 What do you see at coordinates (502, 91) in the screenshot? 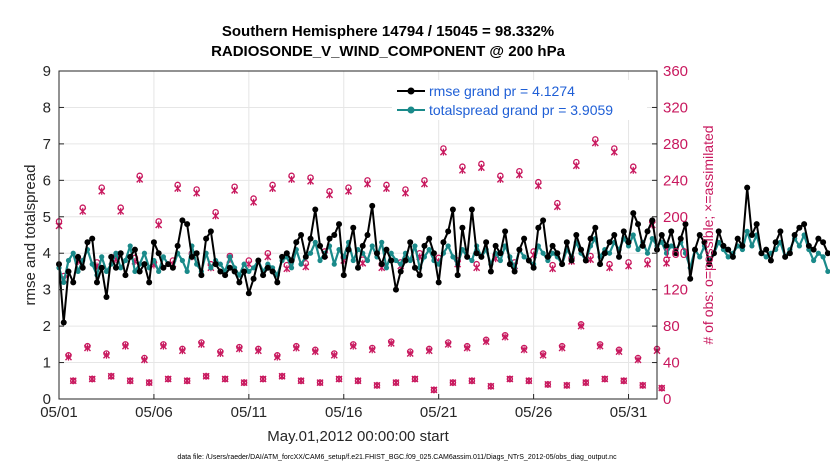
I see `legend-rmse-label: rmse grand pr = 4.1274` at bounding box center [502, 91].